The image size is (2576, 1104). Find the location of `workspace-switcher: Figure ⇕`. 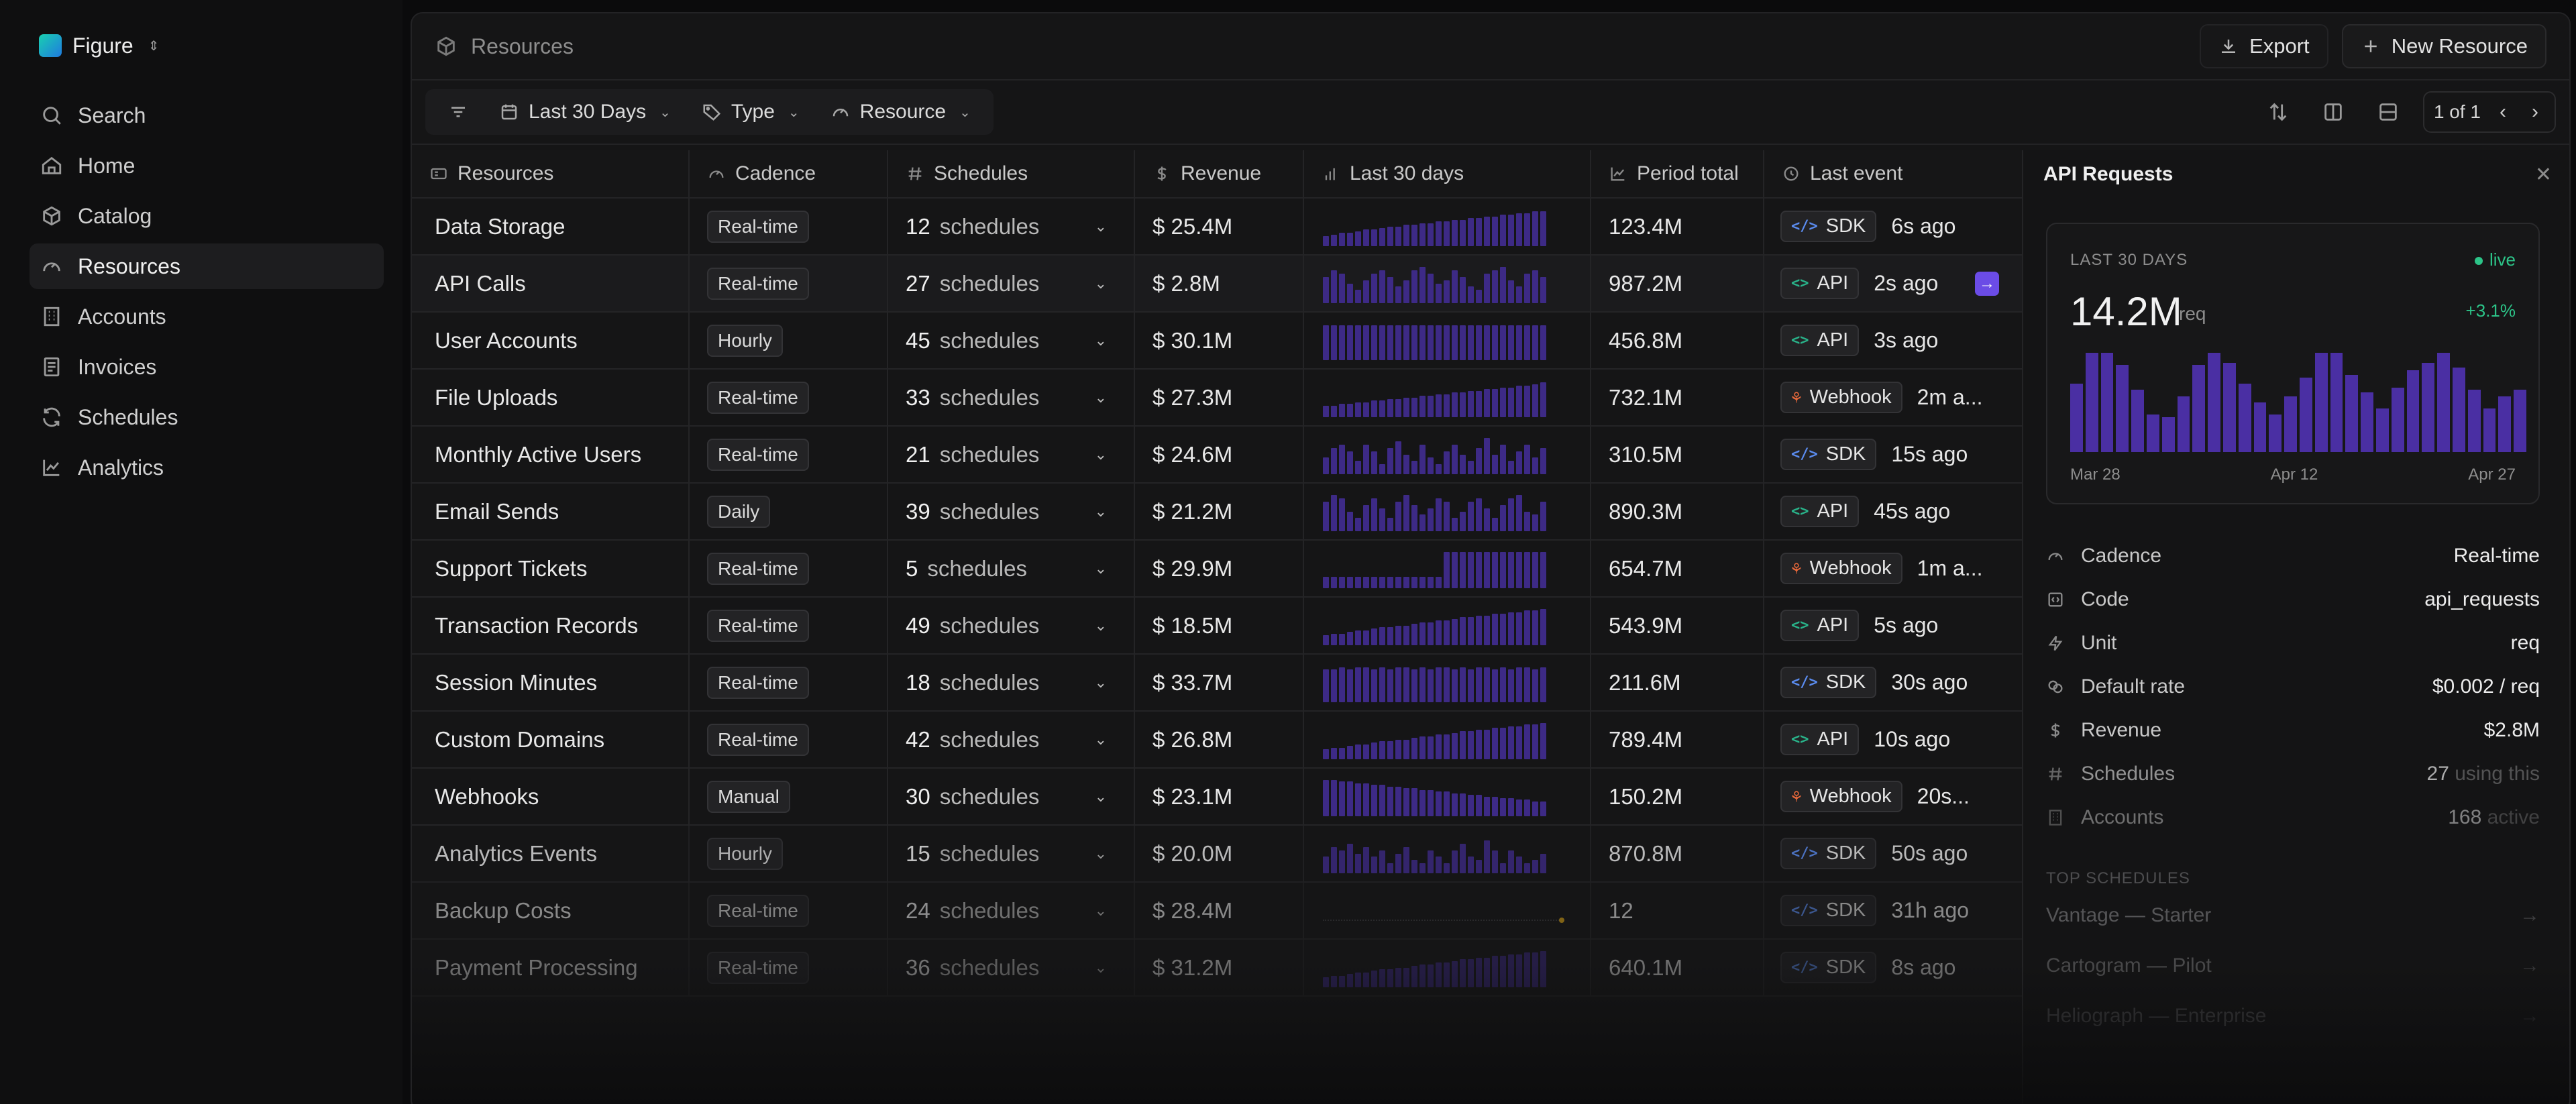

workspace-switcher: Figure ⇕ is located at coordinates (99, 45).